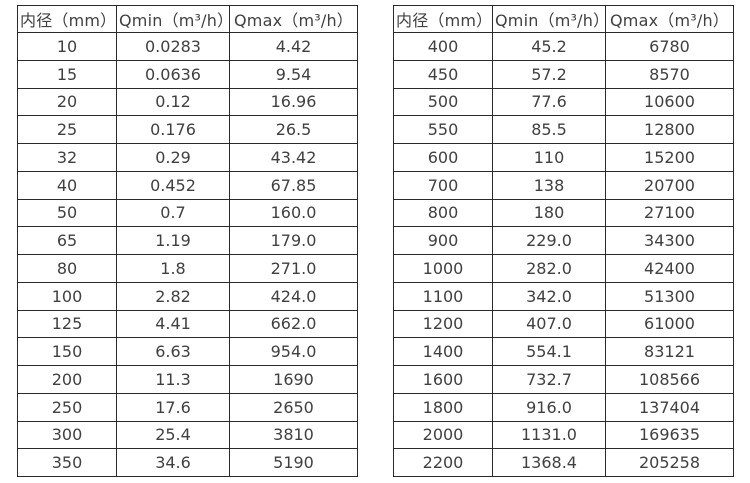  Describe the element at coordinates (443, 19) in the screenshot. I see `column-header: 内径（mm）` at that location.